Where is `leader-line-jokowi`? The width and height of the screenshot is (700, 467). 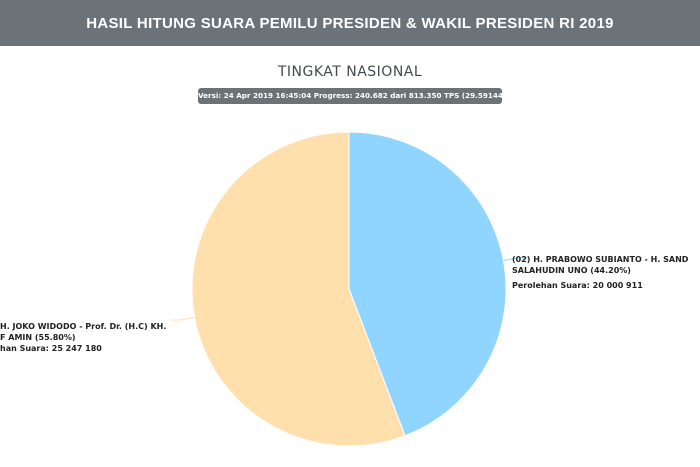 leader-line-jokowi is located at coordinates (182, 318).